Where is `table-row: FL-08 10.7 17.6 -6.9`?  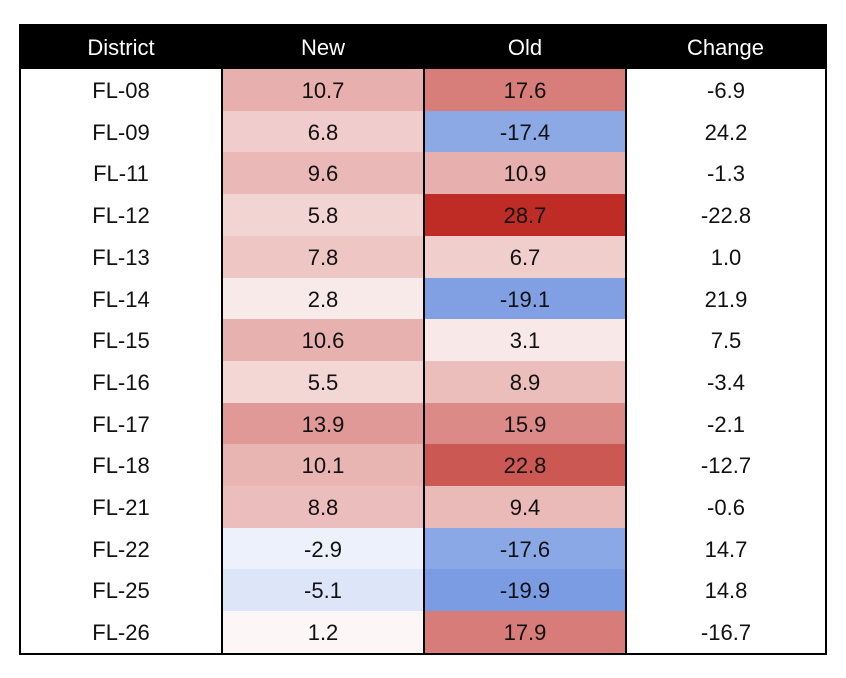
table-row: FL-08 10.7 17.6 -6.9 is located at coordinates (423, 90).